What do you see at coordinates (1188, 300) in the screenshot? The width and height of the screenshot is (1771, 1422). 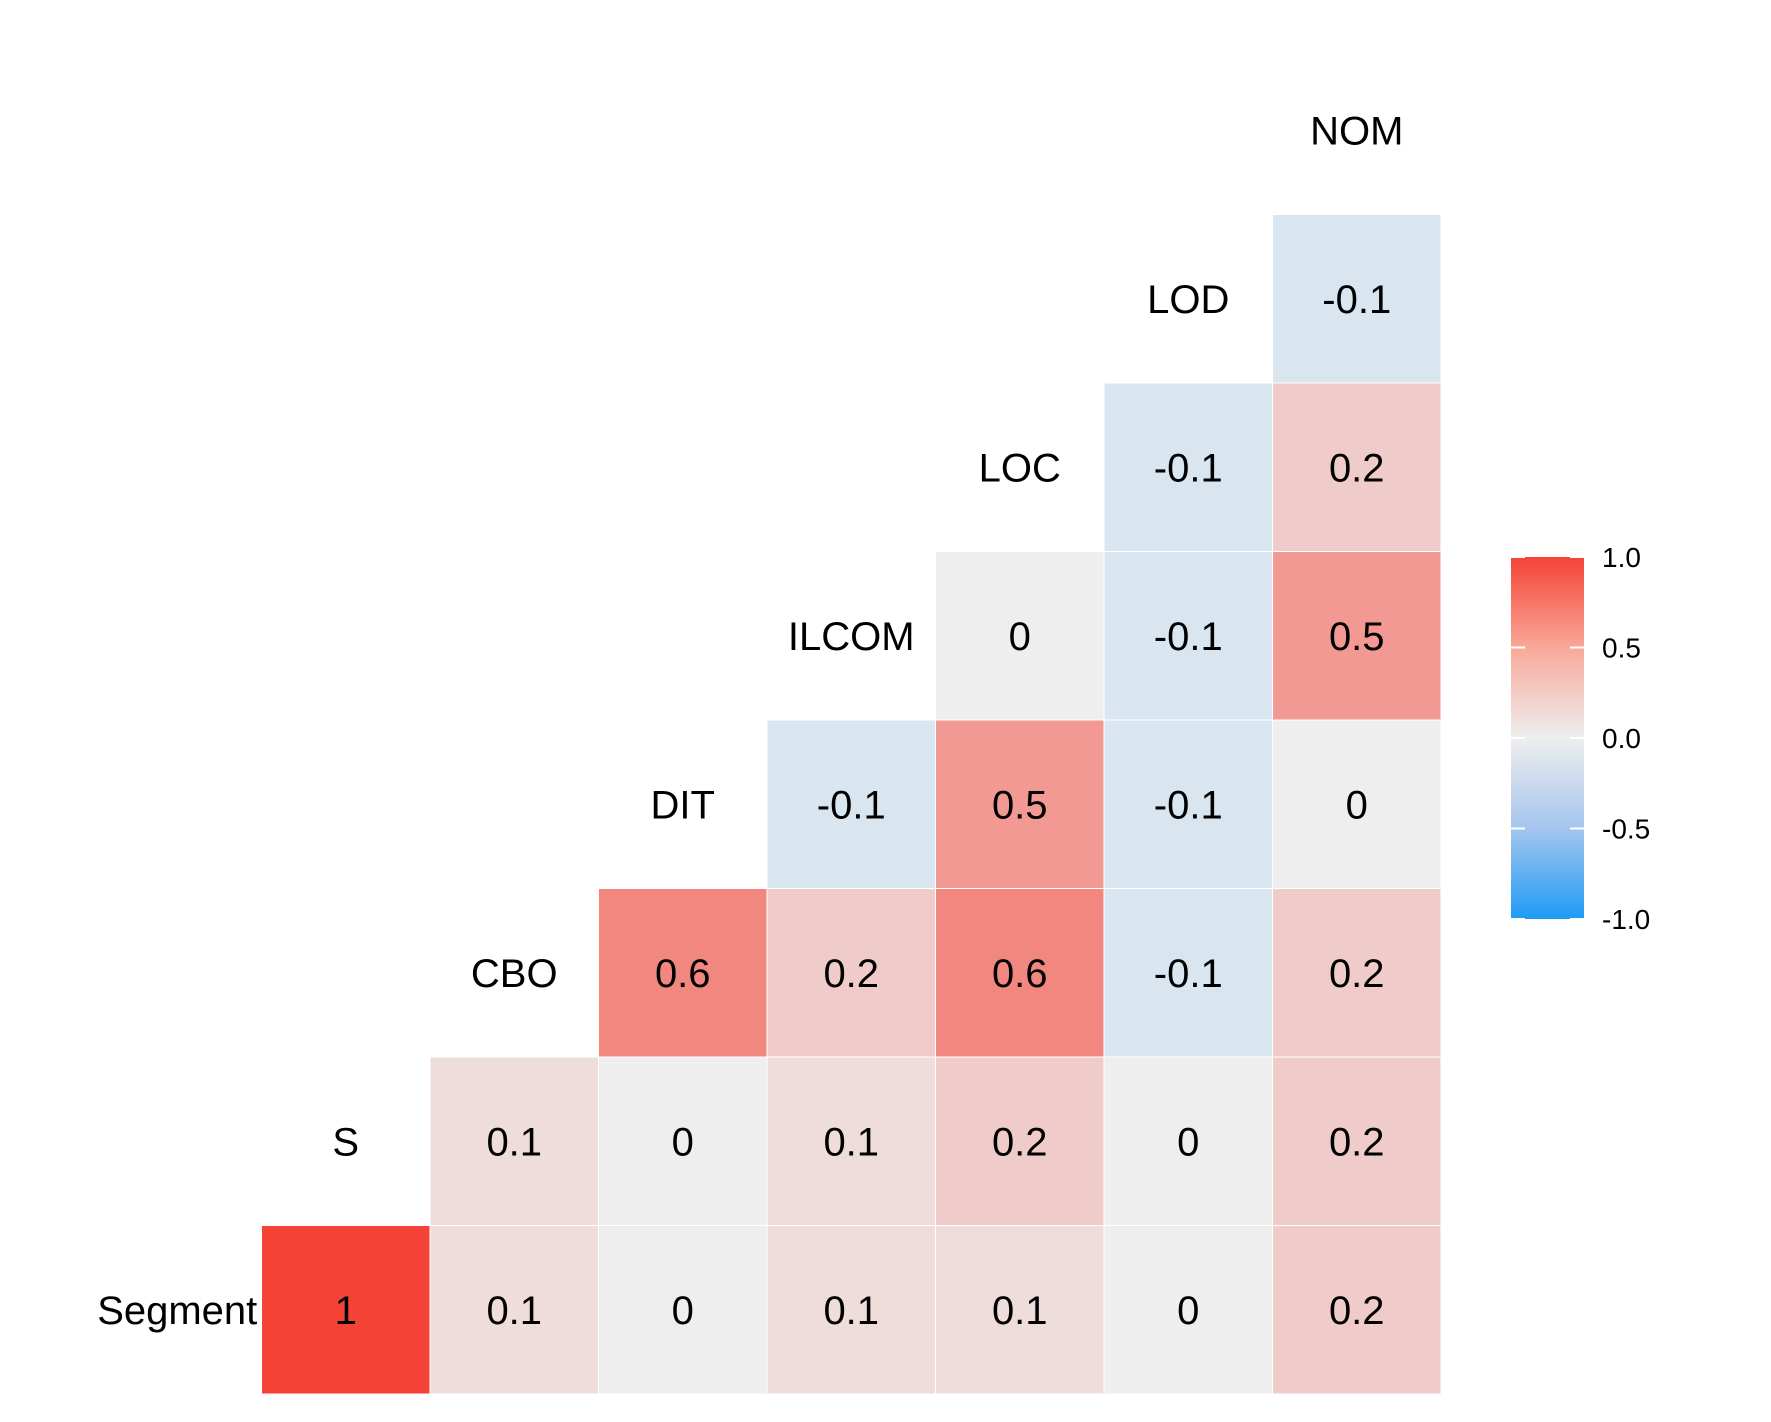 I see `variable-label-lod: LOD` at bounding box center [1188, 300].